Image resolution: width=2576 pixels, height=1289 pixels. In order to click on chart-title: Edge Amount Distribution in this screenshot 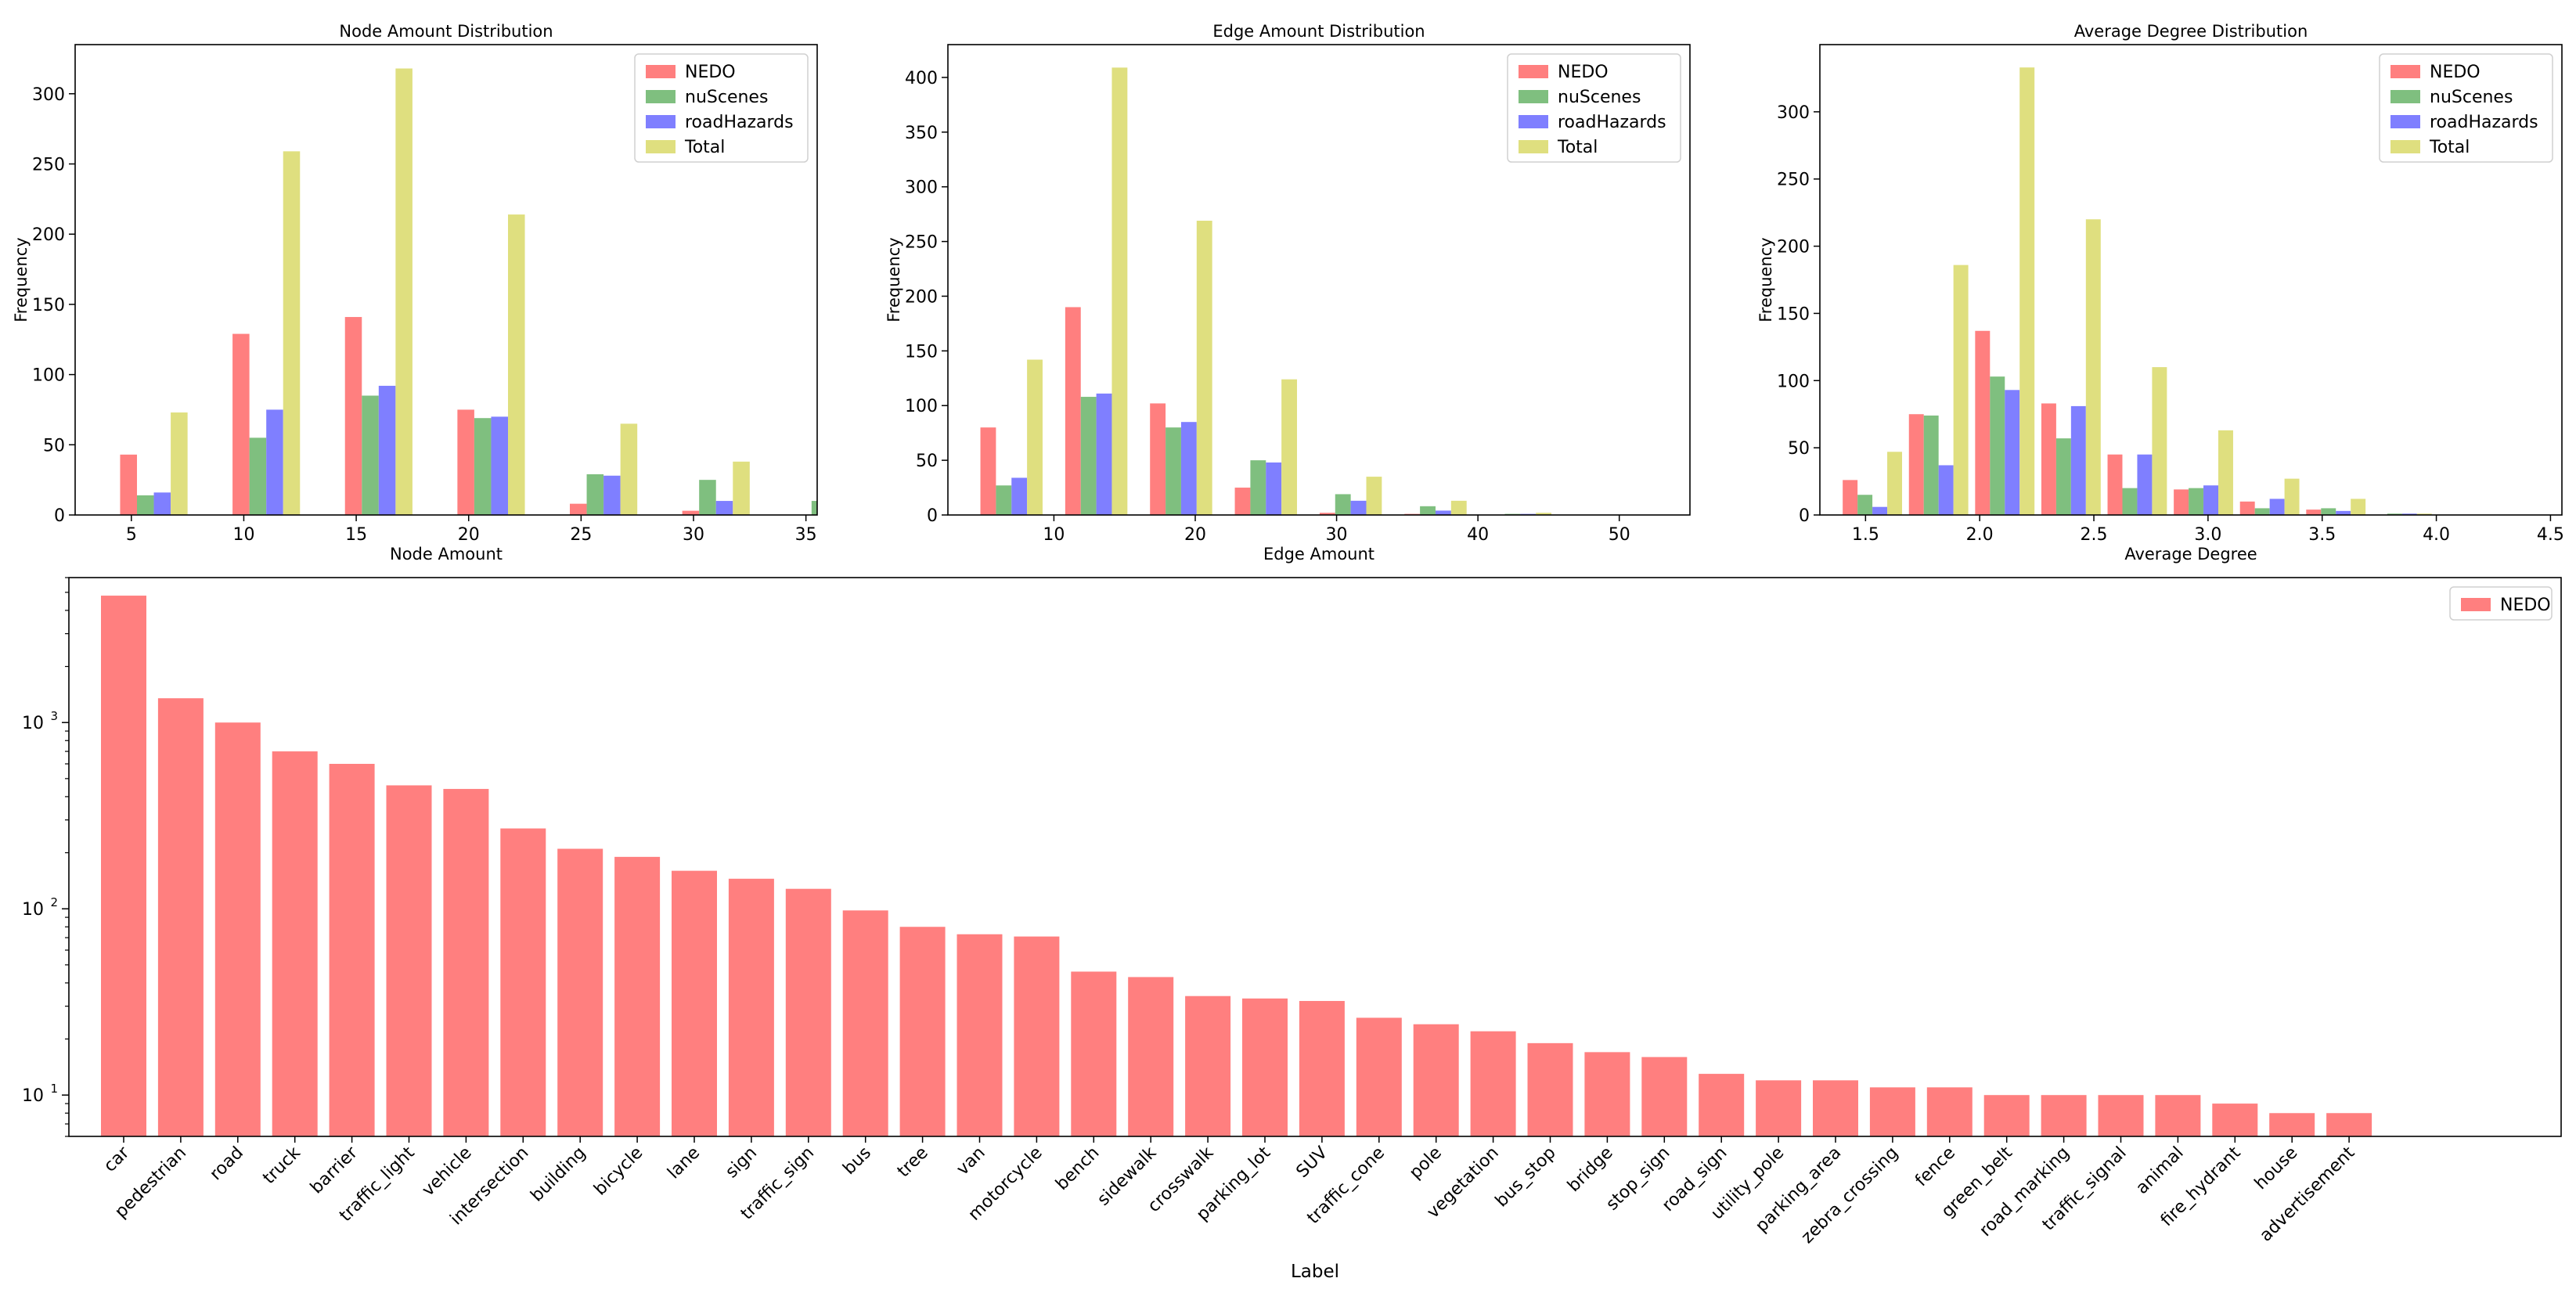, I will do `click(1318, 31)`.